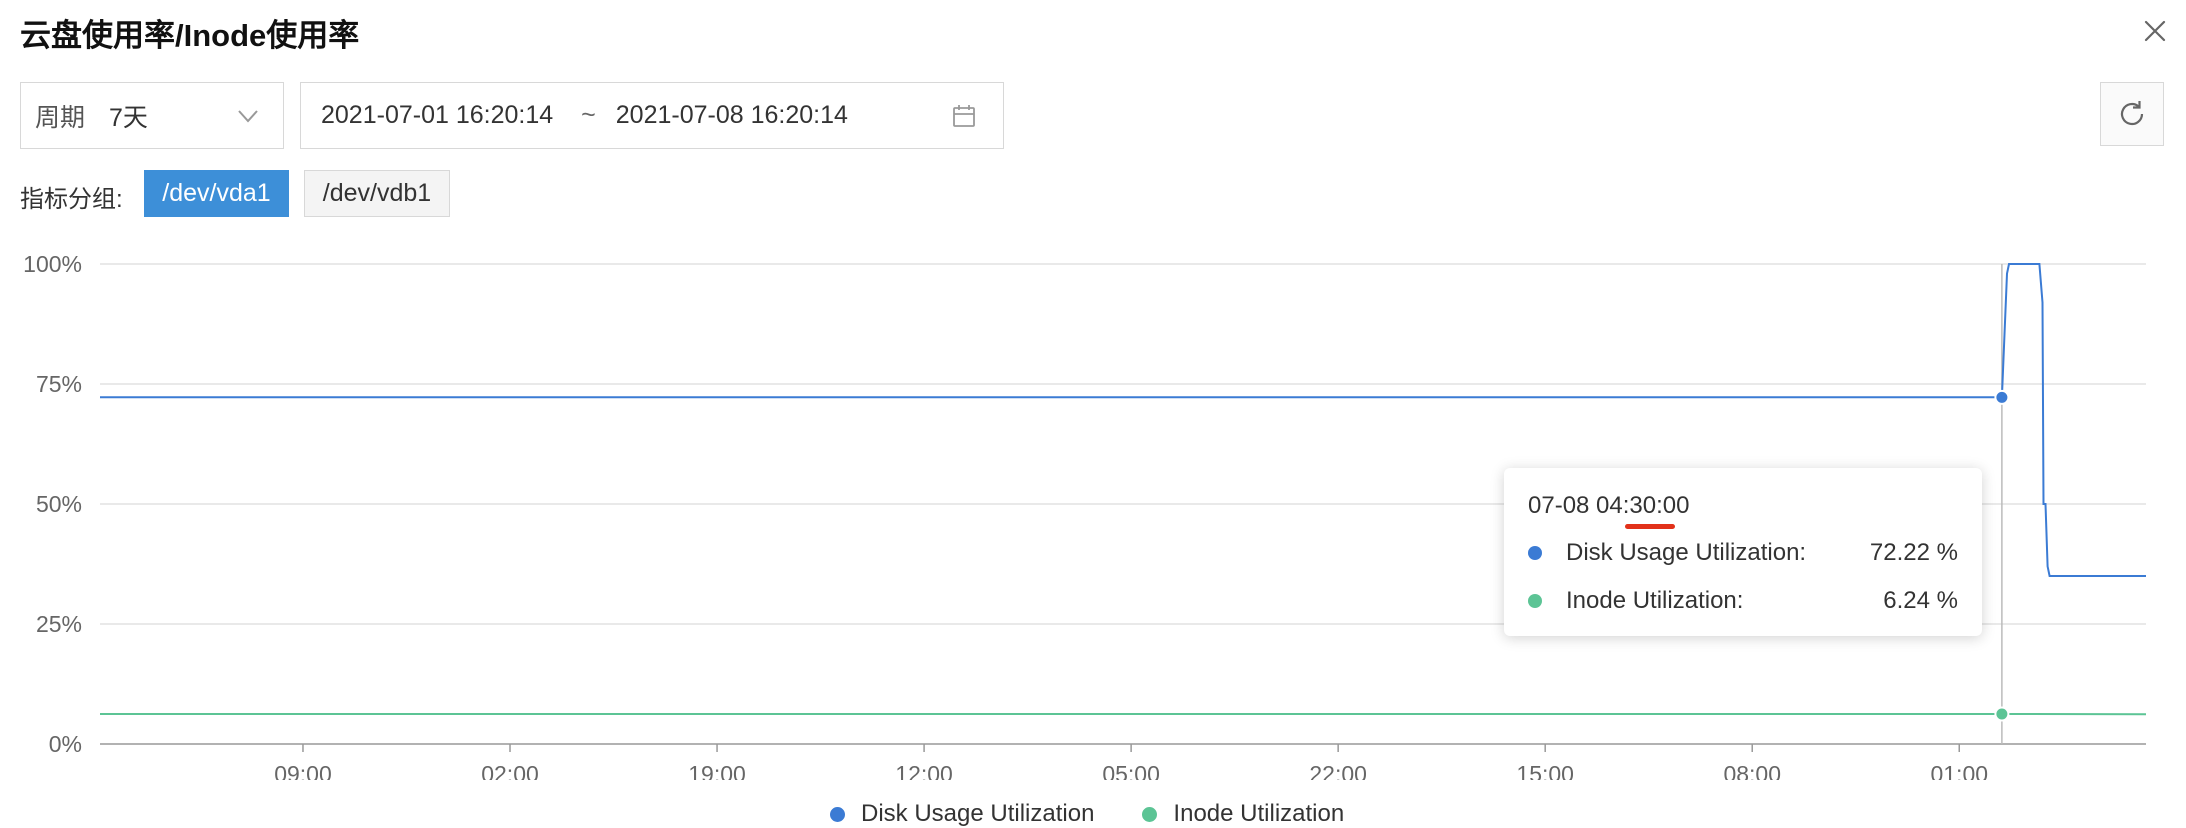 The height and width of the screenshot is (828, 2186). What do you see at coordinates (59, 504) in the screenshot?
I see `y-tick-label: 50%` at bounding box center [59, 504].